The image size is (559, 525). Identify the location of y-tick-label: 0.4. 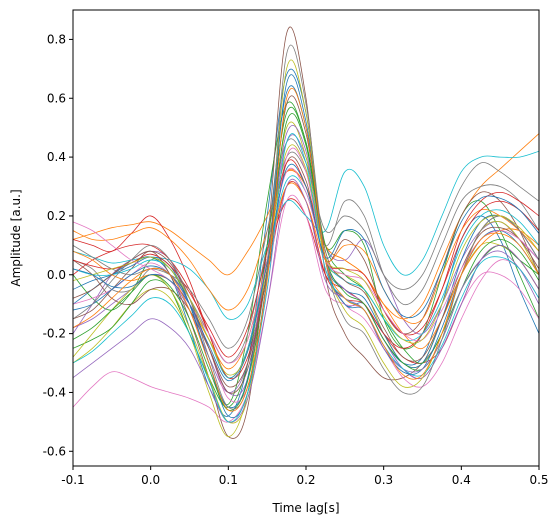
(56, 157).